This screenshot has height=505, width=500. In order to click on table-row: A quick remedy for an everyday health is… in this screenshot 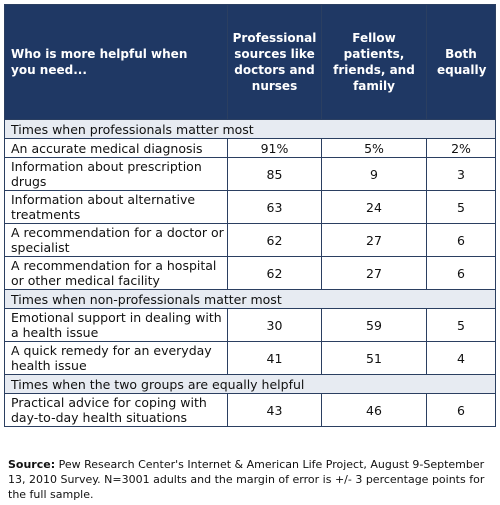, I will do `click(250, 358)`.